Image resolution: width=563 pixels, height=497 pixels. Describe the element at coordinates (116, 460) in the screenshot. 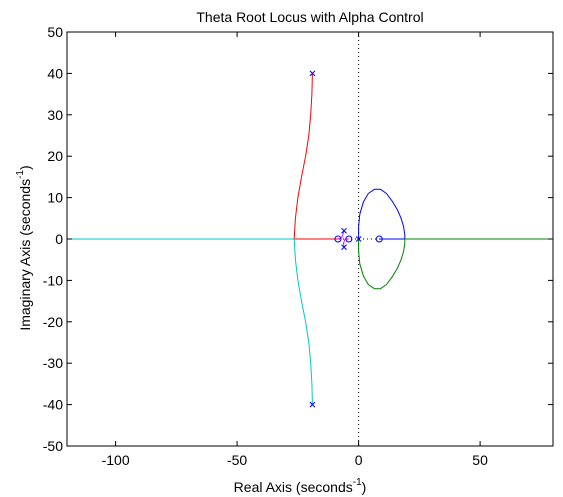

I see `x-tick-label: -100` at that location.